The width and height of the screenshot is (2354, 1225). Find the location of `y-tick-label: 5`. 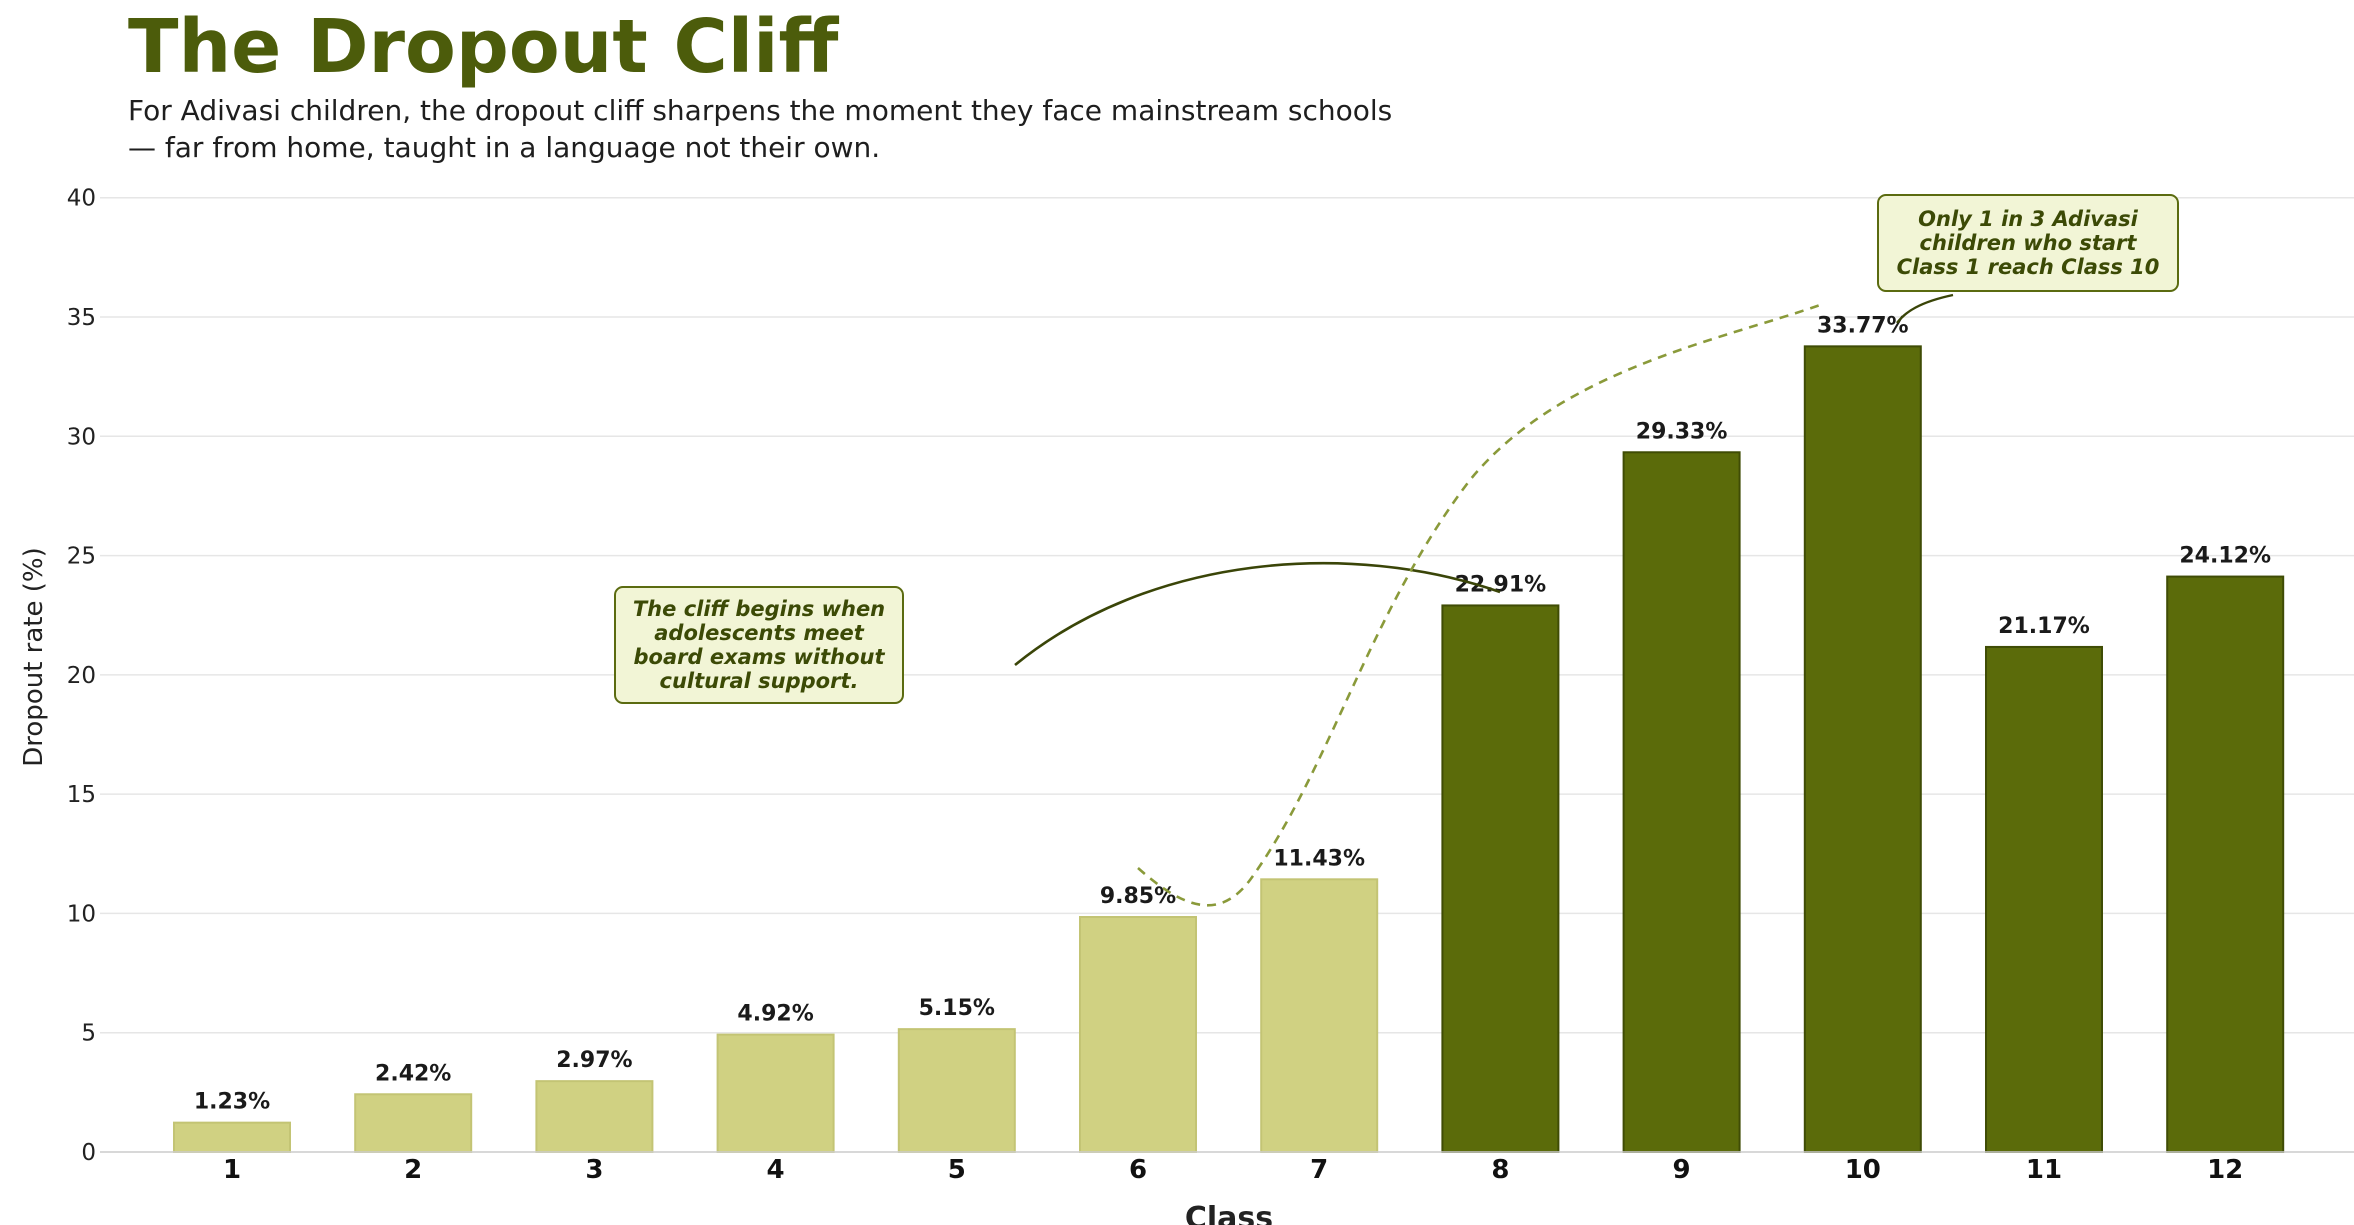

y-tick-label: 5 is located at coordinates (88, 1034).